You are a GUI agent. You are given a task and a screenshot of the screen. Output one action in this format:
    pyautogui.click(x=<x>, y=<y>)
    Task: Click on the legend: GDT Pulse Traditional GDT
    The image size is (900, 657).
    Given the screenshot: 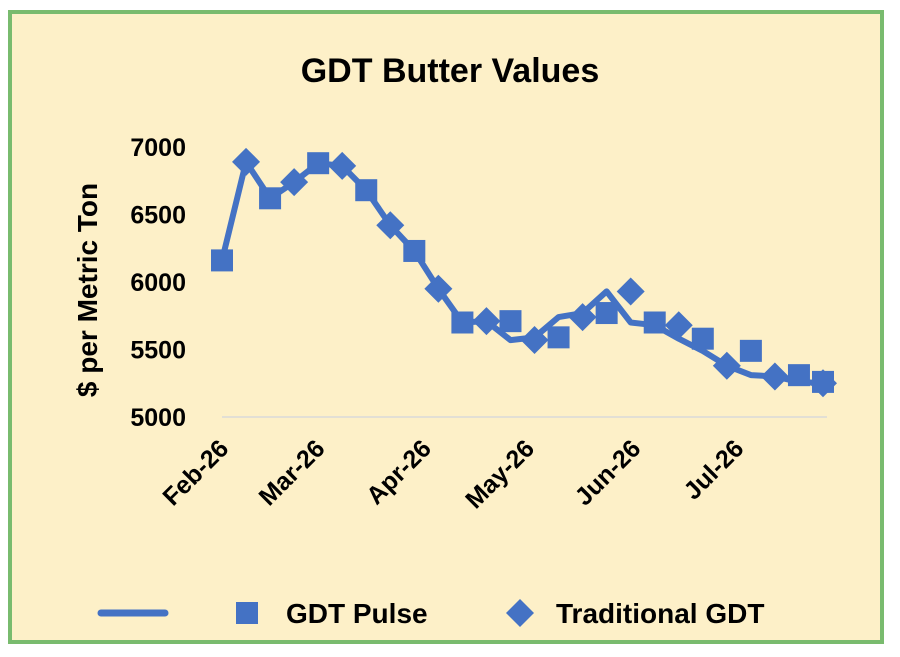 What is the action you would take?
    pyautogui.click(x=430, y=613)
    